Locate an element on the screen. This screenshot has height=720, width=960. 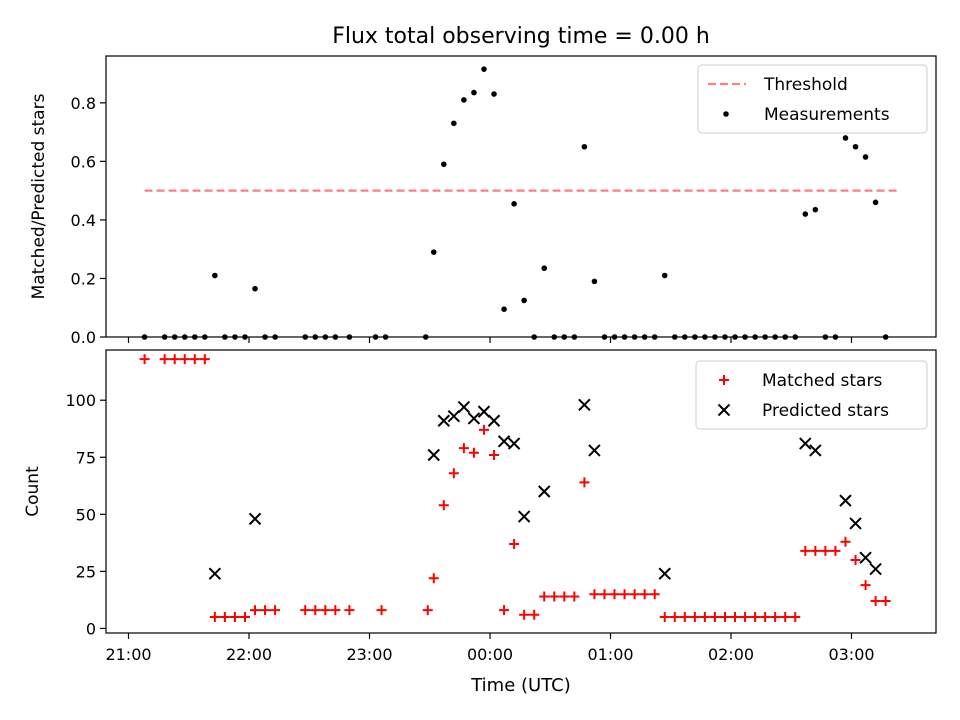
y-tick-label: 0.4 is located at coordinates (83, 220).